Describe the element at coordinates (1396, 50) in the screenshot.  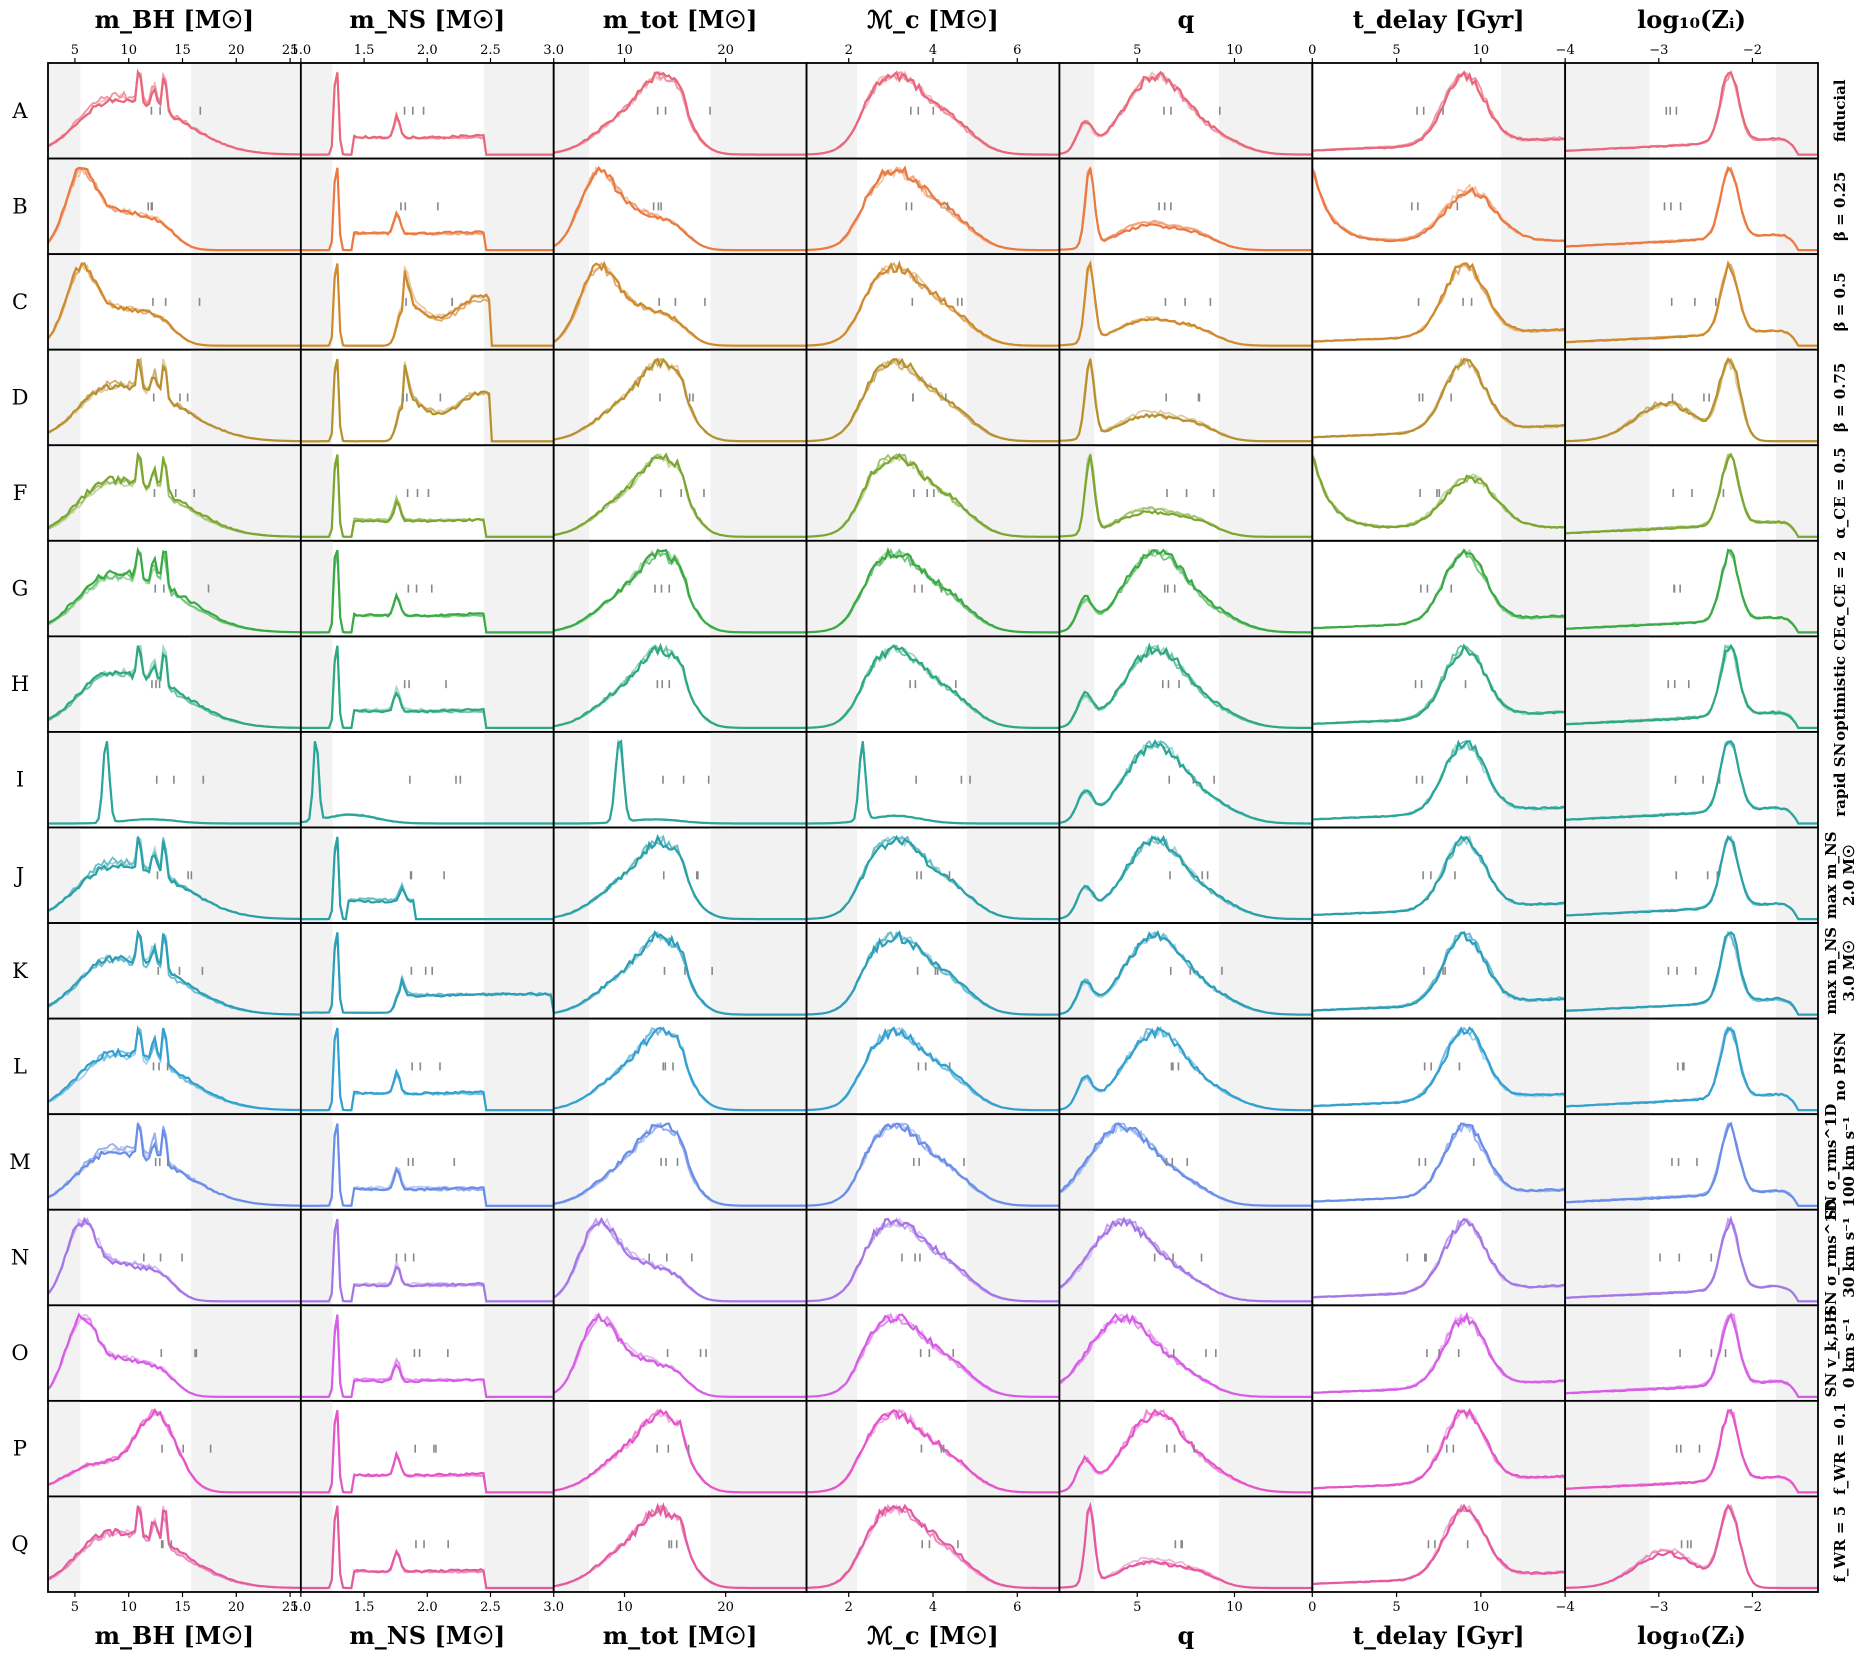
I see `tick-label: 5` at that location.